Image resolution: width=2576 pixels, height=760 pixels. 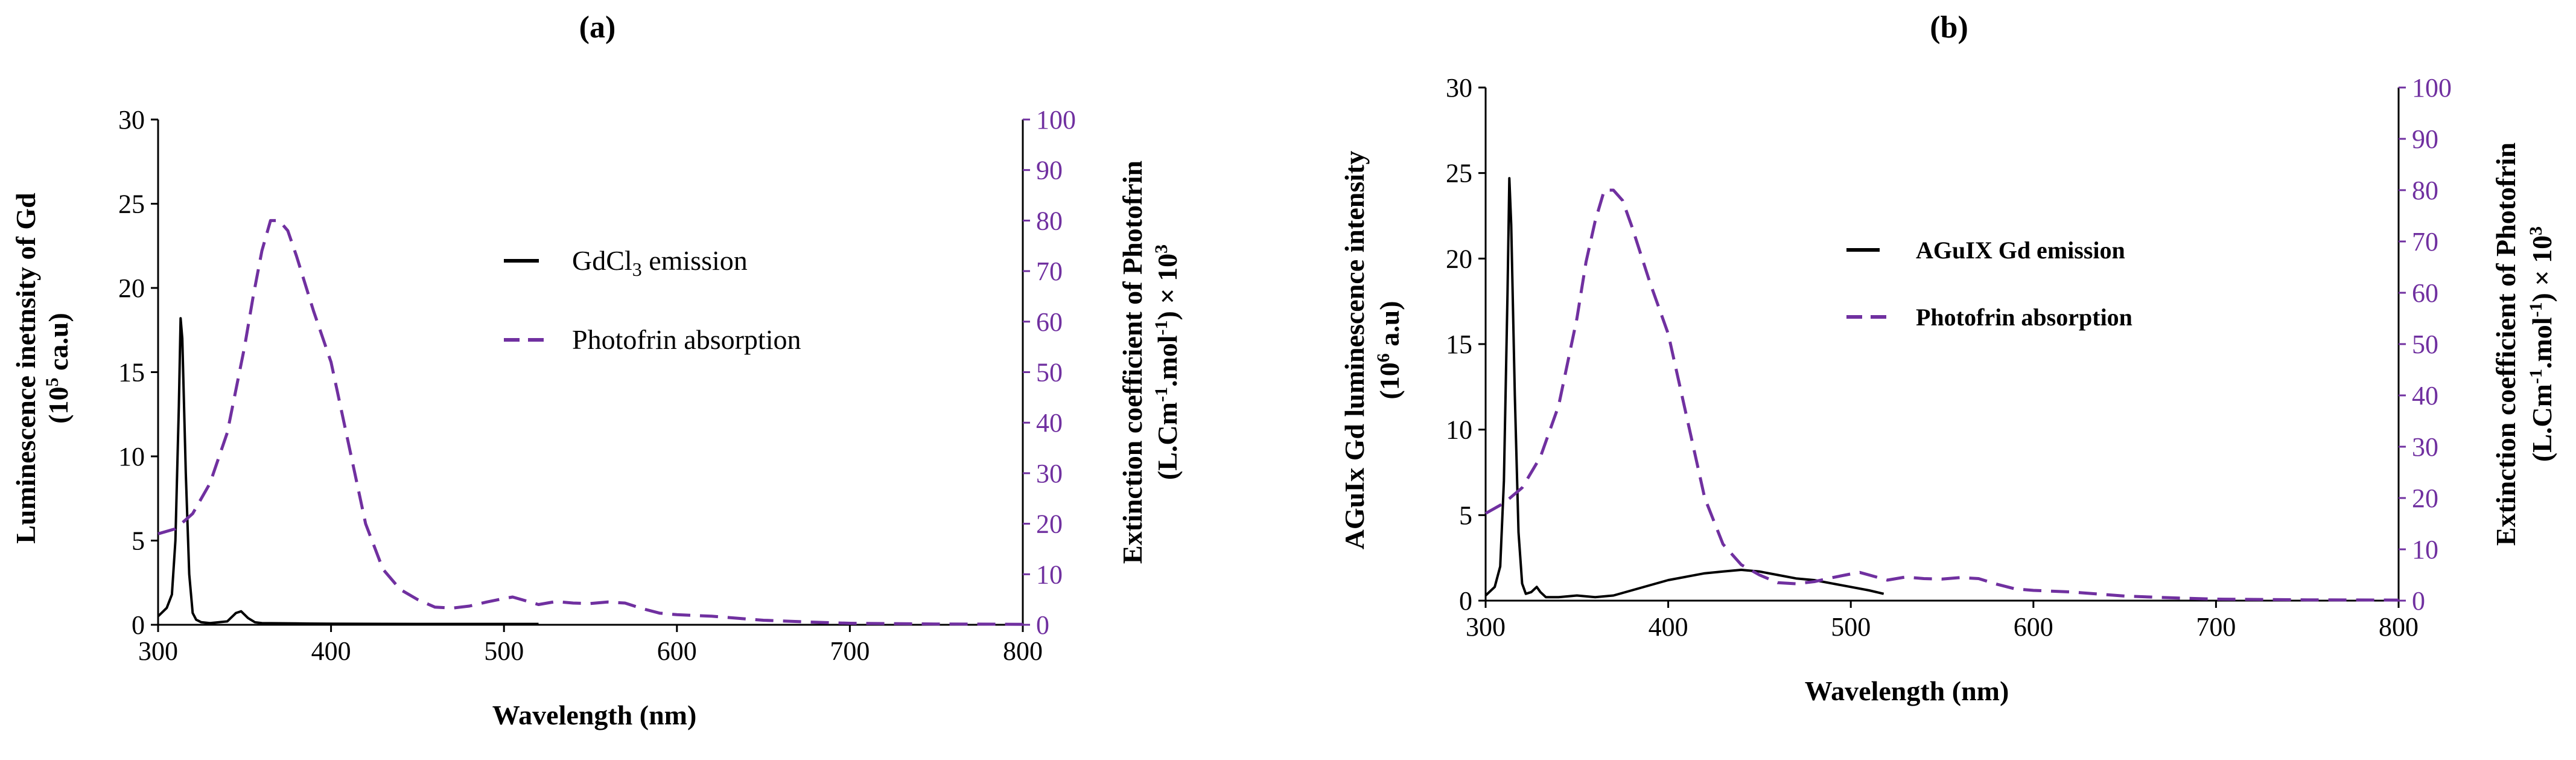 What do you see at coordinates (686, 340) in the screenshot?
I see `legend-label-absorption-a: Photofrin absorption` at bounding box center [686, 340].